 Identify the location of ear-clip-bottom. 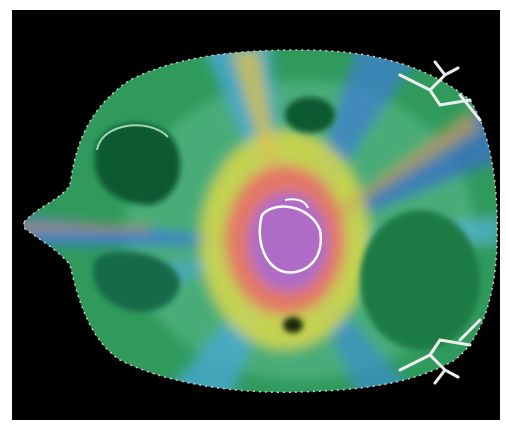
(440, 351).